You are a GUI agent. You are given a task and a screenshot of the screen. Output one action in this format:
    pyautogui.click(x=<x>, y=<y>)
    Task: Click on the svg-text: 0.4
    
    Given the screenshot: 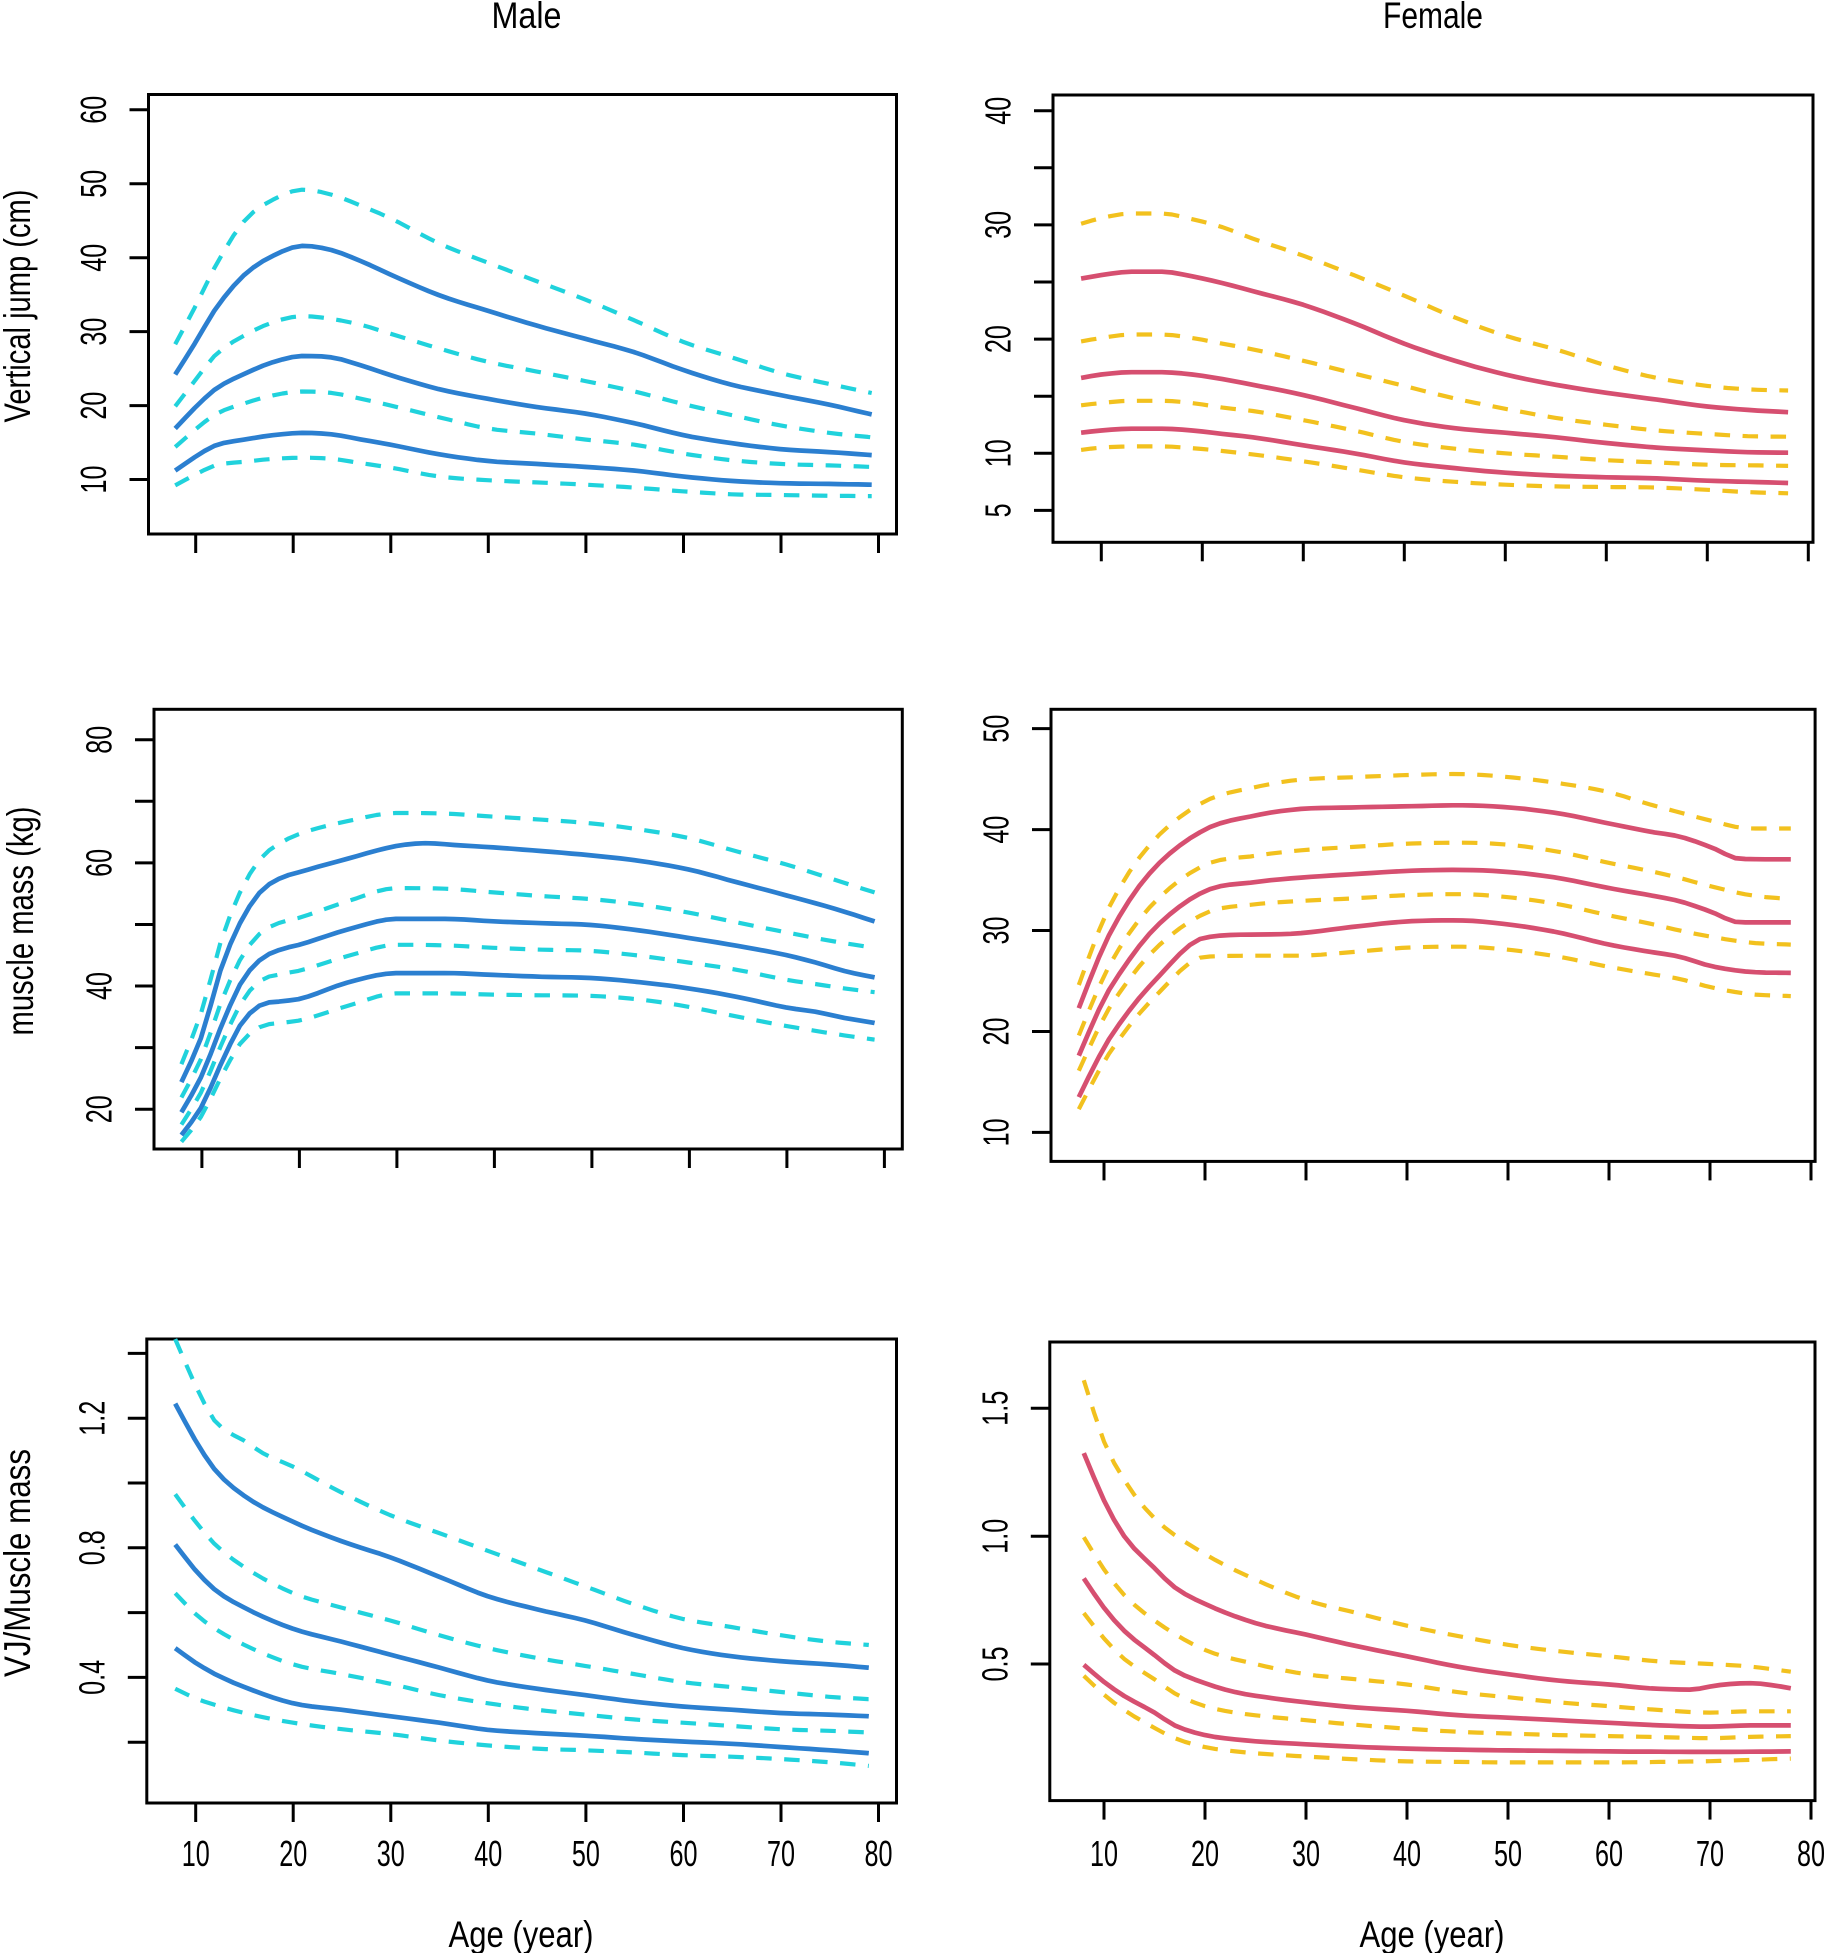 What is the action you would take?
    pyautogui.click(x=91, y=1677)
    